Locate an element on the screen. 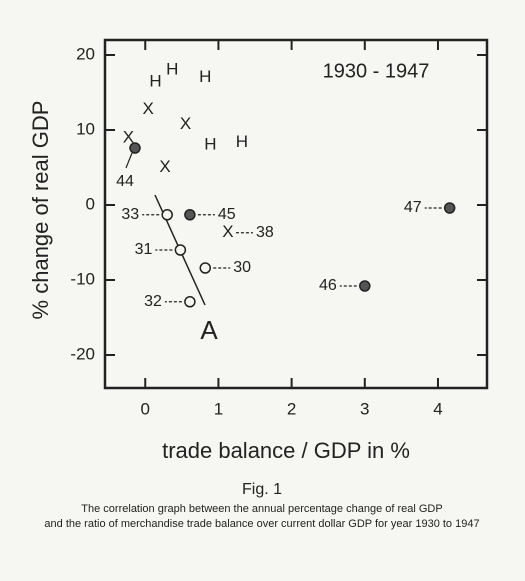 This screenshot has height=581, width=525. y-tick-label: -20 is located at coordinates (82, 353).